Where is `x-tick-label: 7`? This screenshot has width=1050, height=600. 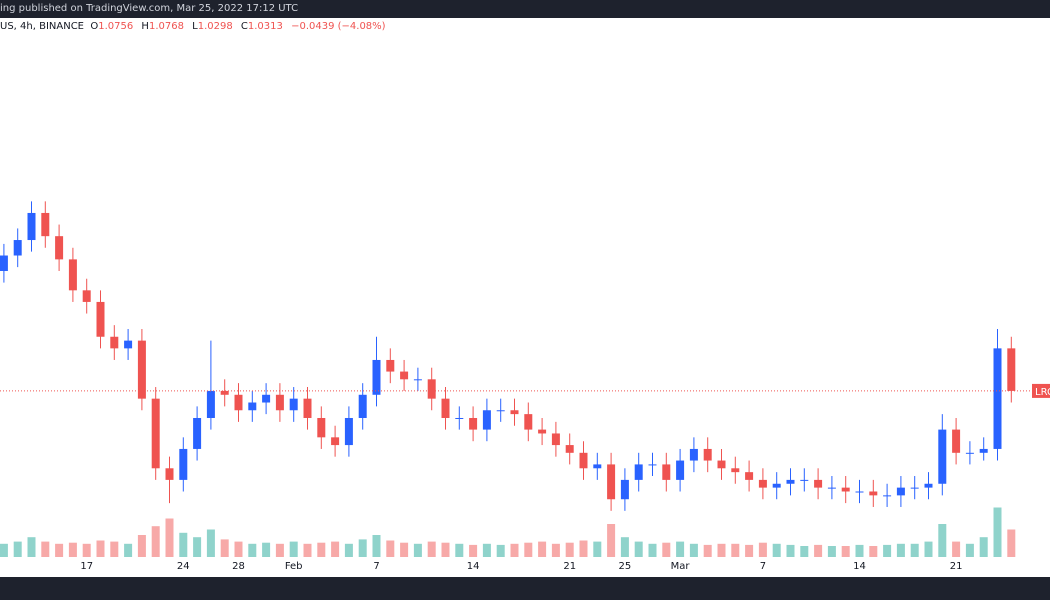
x-tick-label: 7 is located at coordinates (376, 566).